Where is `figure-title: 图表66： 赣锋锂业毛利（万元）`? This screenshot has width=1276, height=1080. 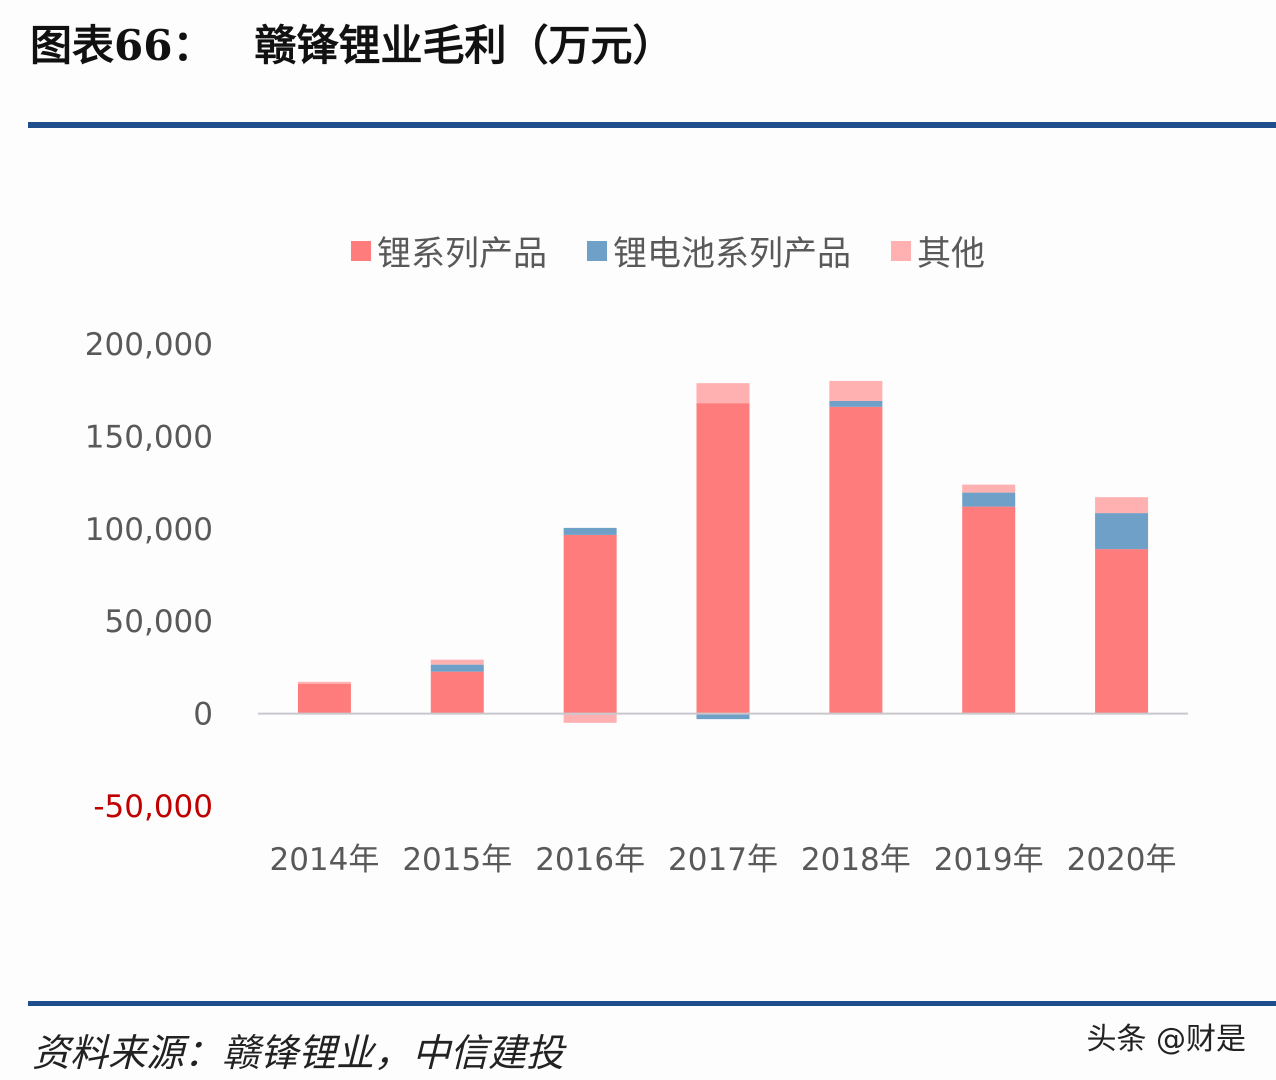 figure-title: 图表66： 赣锋锂业毛利（万元） is located at coordinates (352, 42).